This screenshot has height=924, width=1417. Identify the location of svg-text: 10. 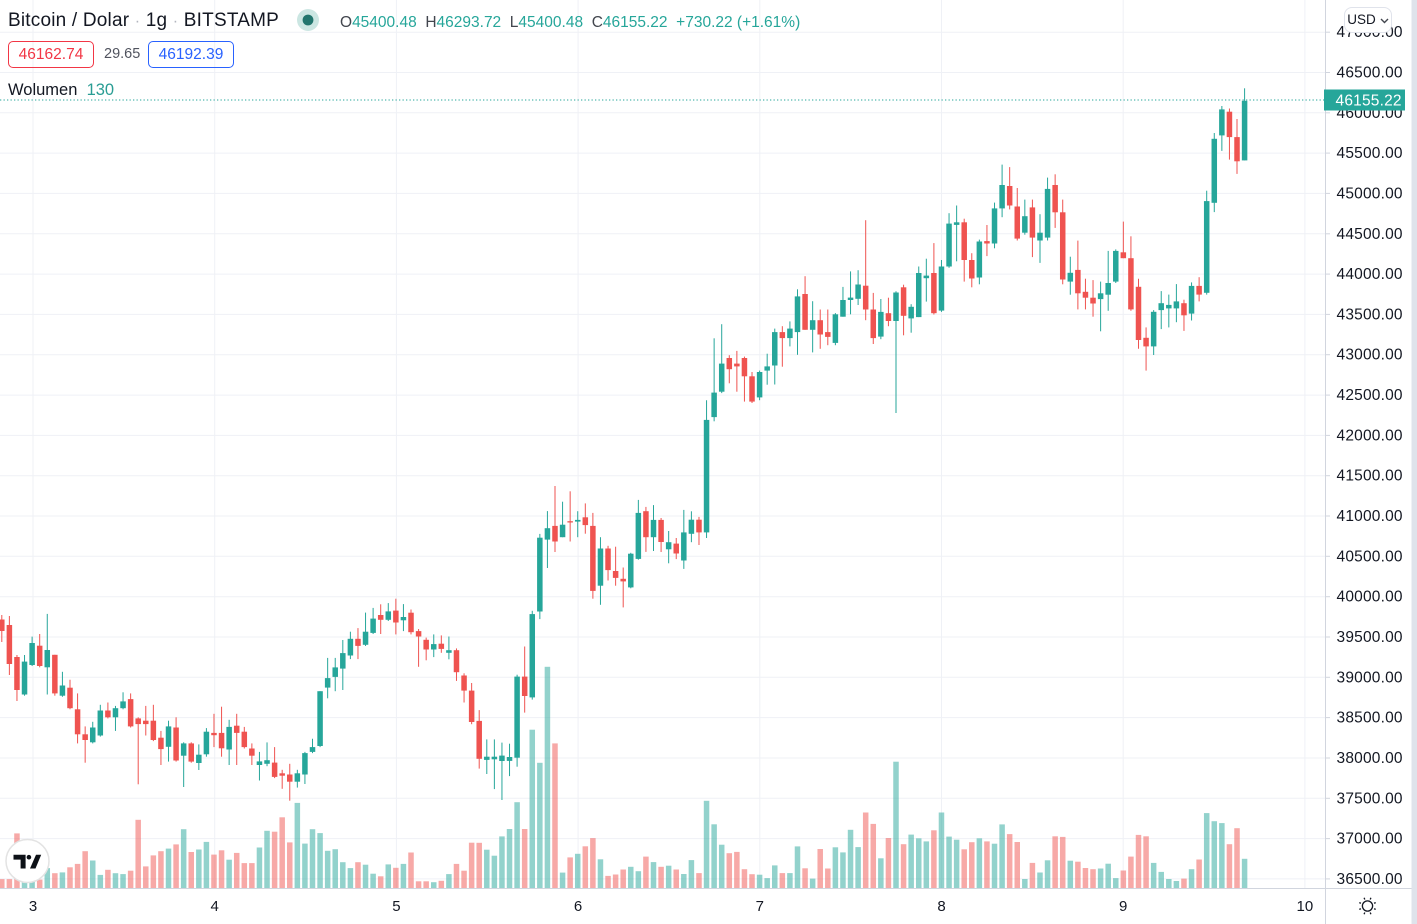
(1305, 906).